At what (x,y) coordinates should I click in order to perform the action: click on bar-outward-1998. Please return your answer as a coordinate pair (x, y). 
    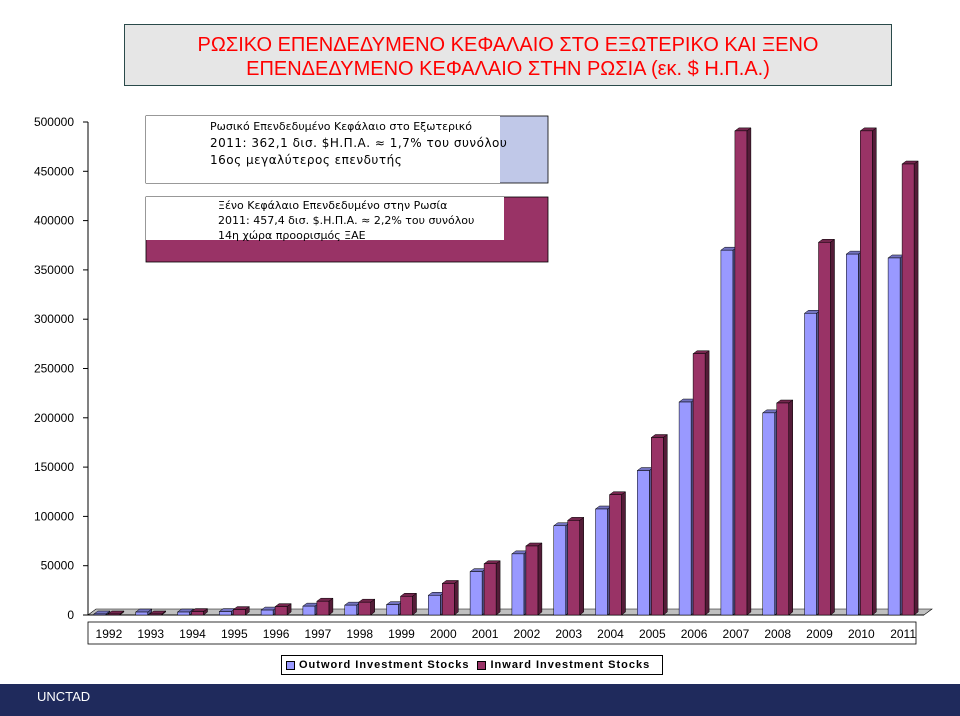
    Looking at the image, I should click on (352, 608).